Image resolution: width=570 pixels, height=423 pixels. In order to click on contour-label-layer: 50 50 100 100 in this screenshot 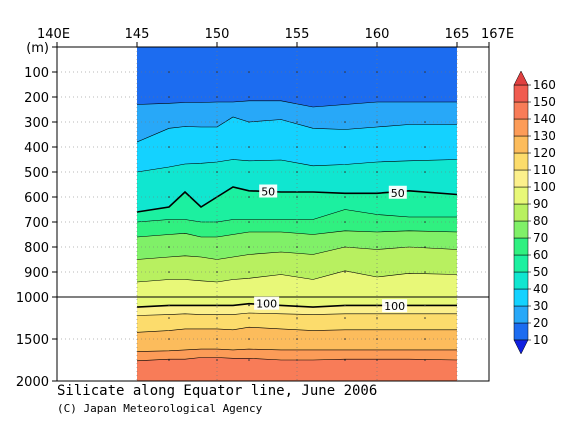, I will do `click(331, 248)`.